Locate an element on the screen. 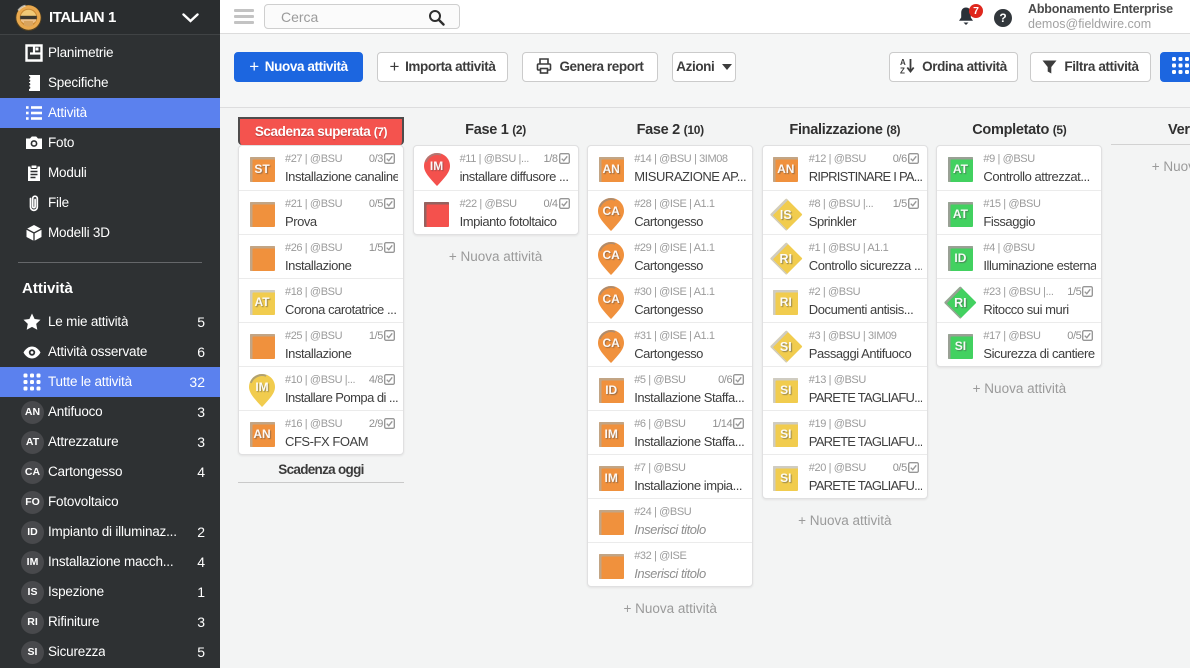 This screenshot has height=668, width=1190. svg-text: A is located at coordinates (903, 62).